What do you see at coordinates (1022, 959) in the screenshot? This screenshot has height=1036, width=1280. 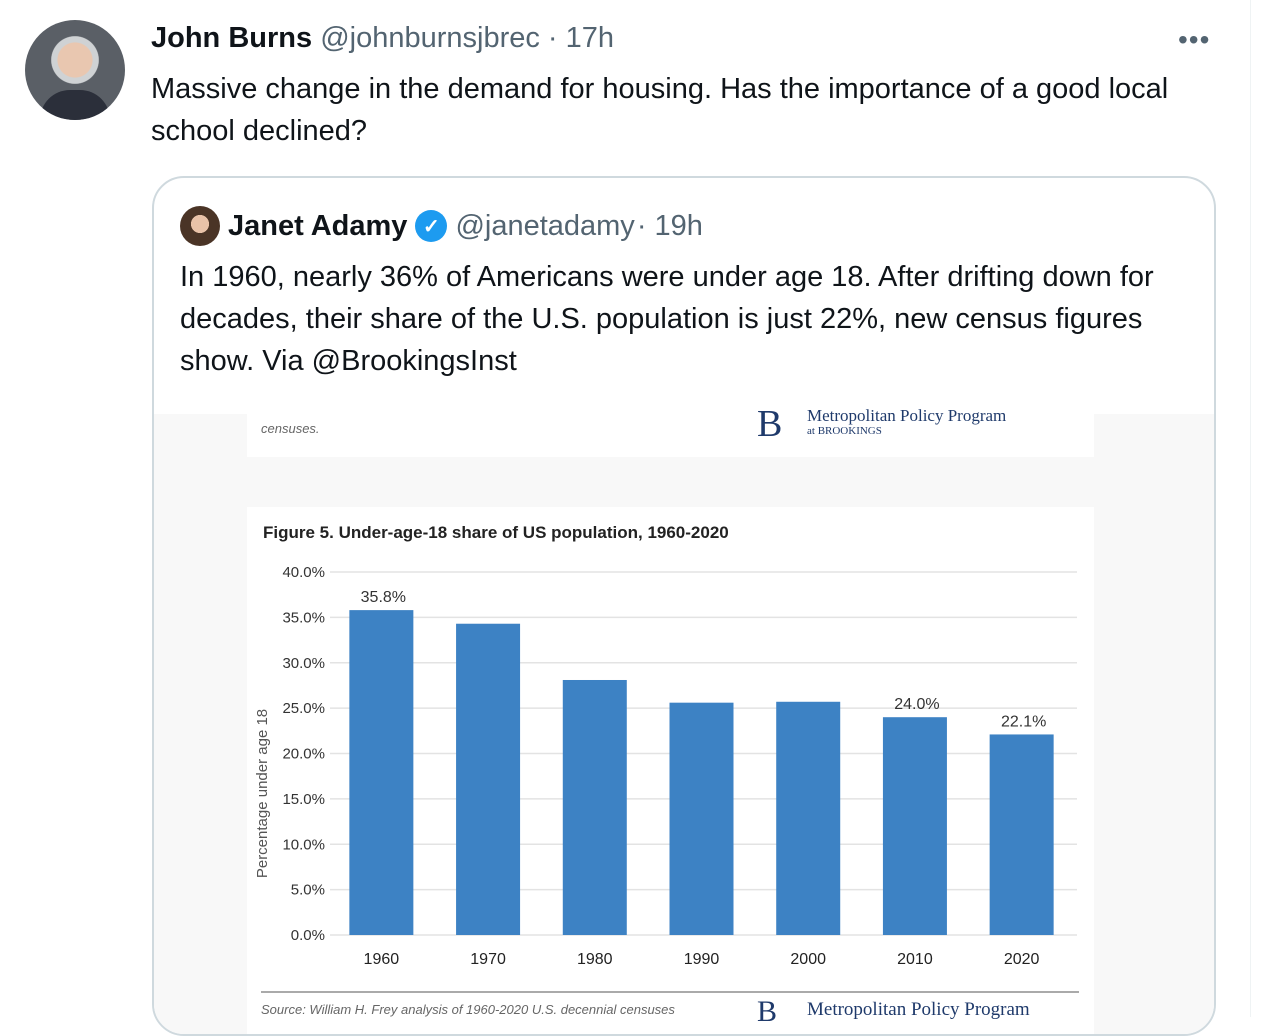 I see `x-tick-label: 2020` at bounding box center [1022, 959].